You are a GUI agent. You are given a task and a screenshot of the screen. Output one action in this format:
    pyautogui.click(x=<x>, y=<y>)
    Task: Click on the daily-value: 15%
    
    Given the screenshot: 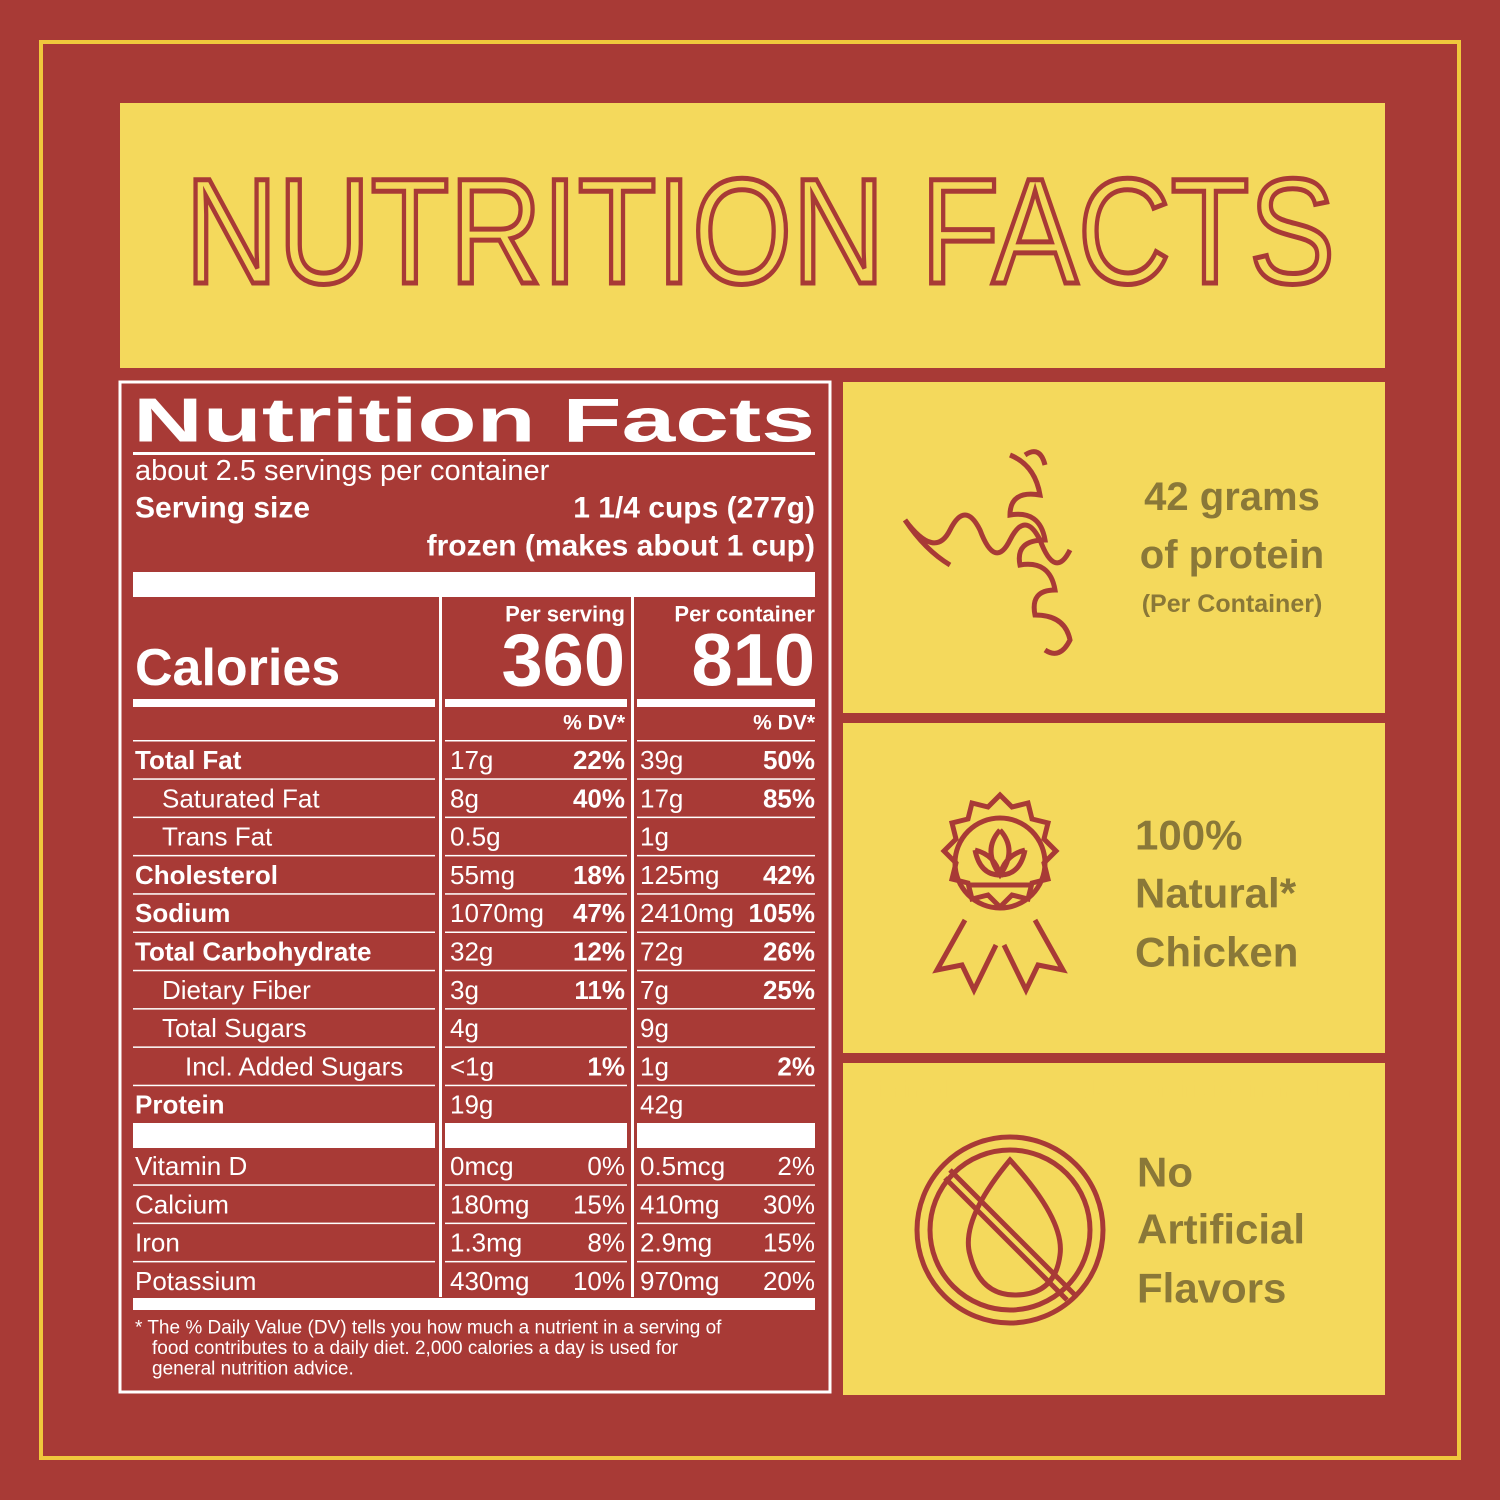 What is the action you would take?
    pyautogui.click(x=789, y=1243)
    